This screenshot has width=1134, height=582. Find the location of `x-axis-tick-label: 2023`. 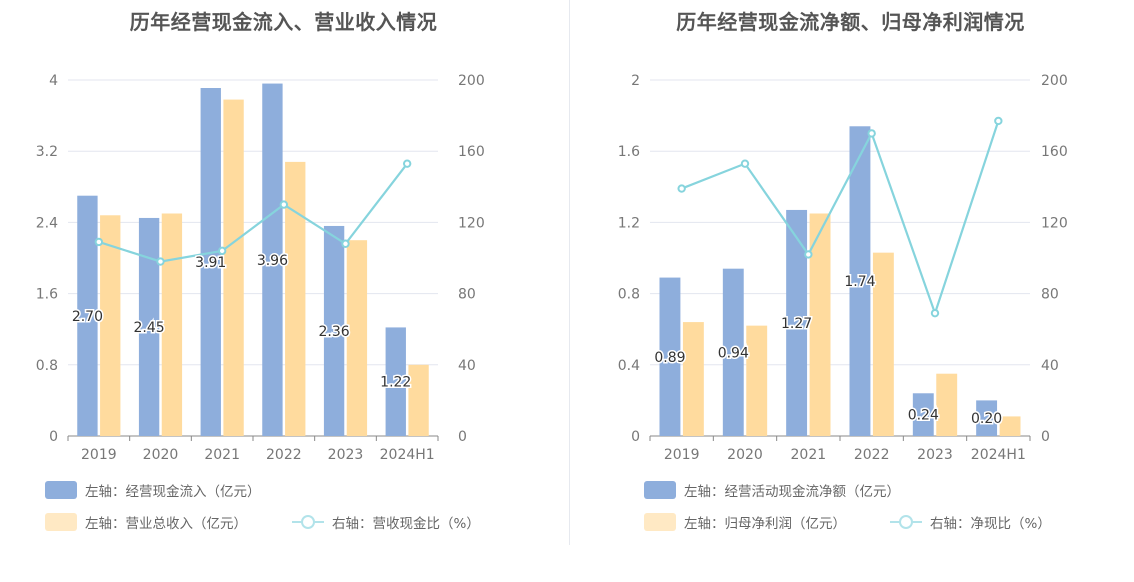

x-axis-tick-label: 2023 is located at coordinates (935, 455).